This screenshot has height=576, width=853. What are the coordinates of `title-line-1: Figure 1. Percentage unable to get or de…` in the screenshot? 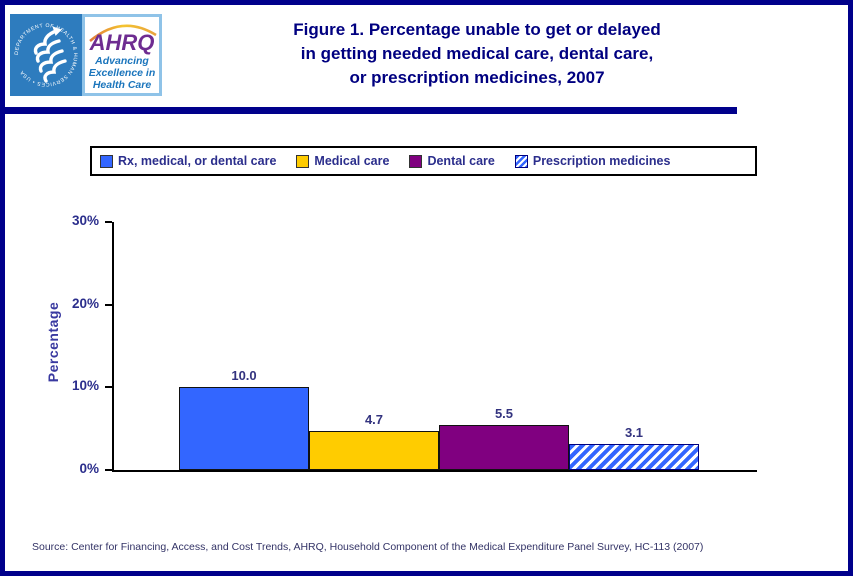 It's located at (477, 29).